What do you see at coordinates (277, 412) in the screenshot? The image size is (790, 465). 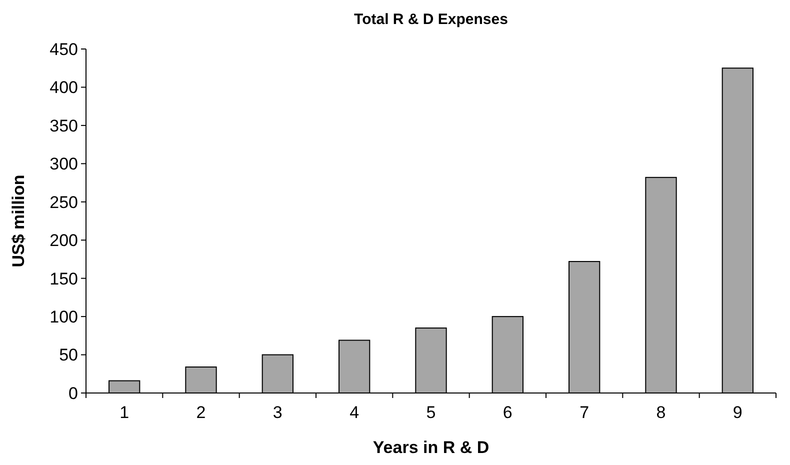 I see `x-tick-label: 3` at bounding box center [277, 412].